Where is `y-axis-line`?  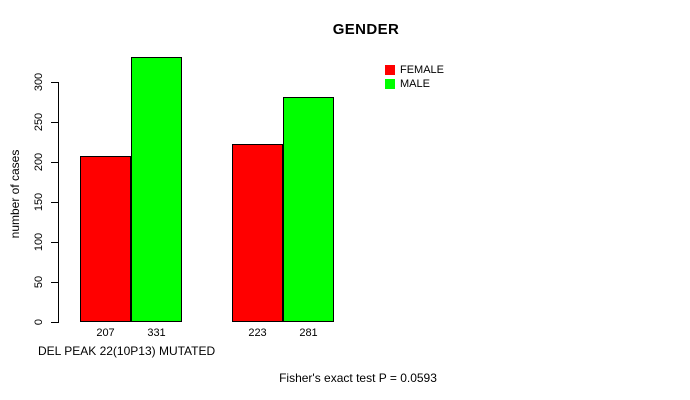 y-axis-line is located at coordinates (58, 202).